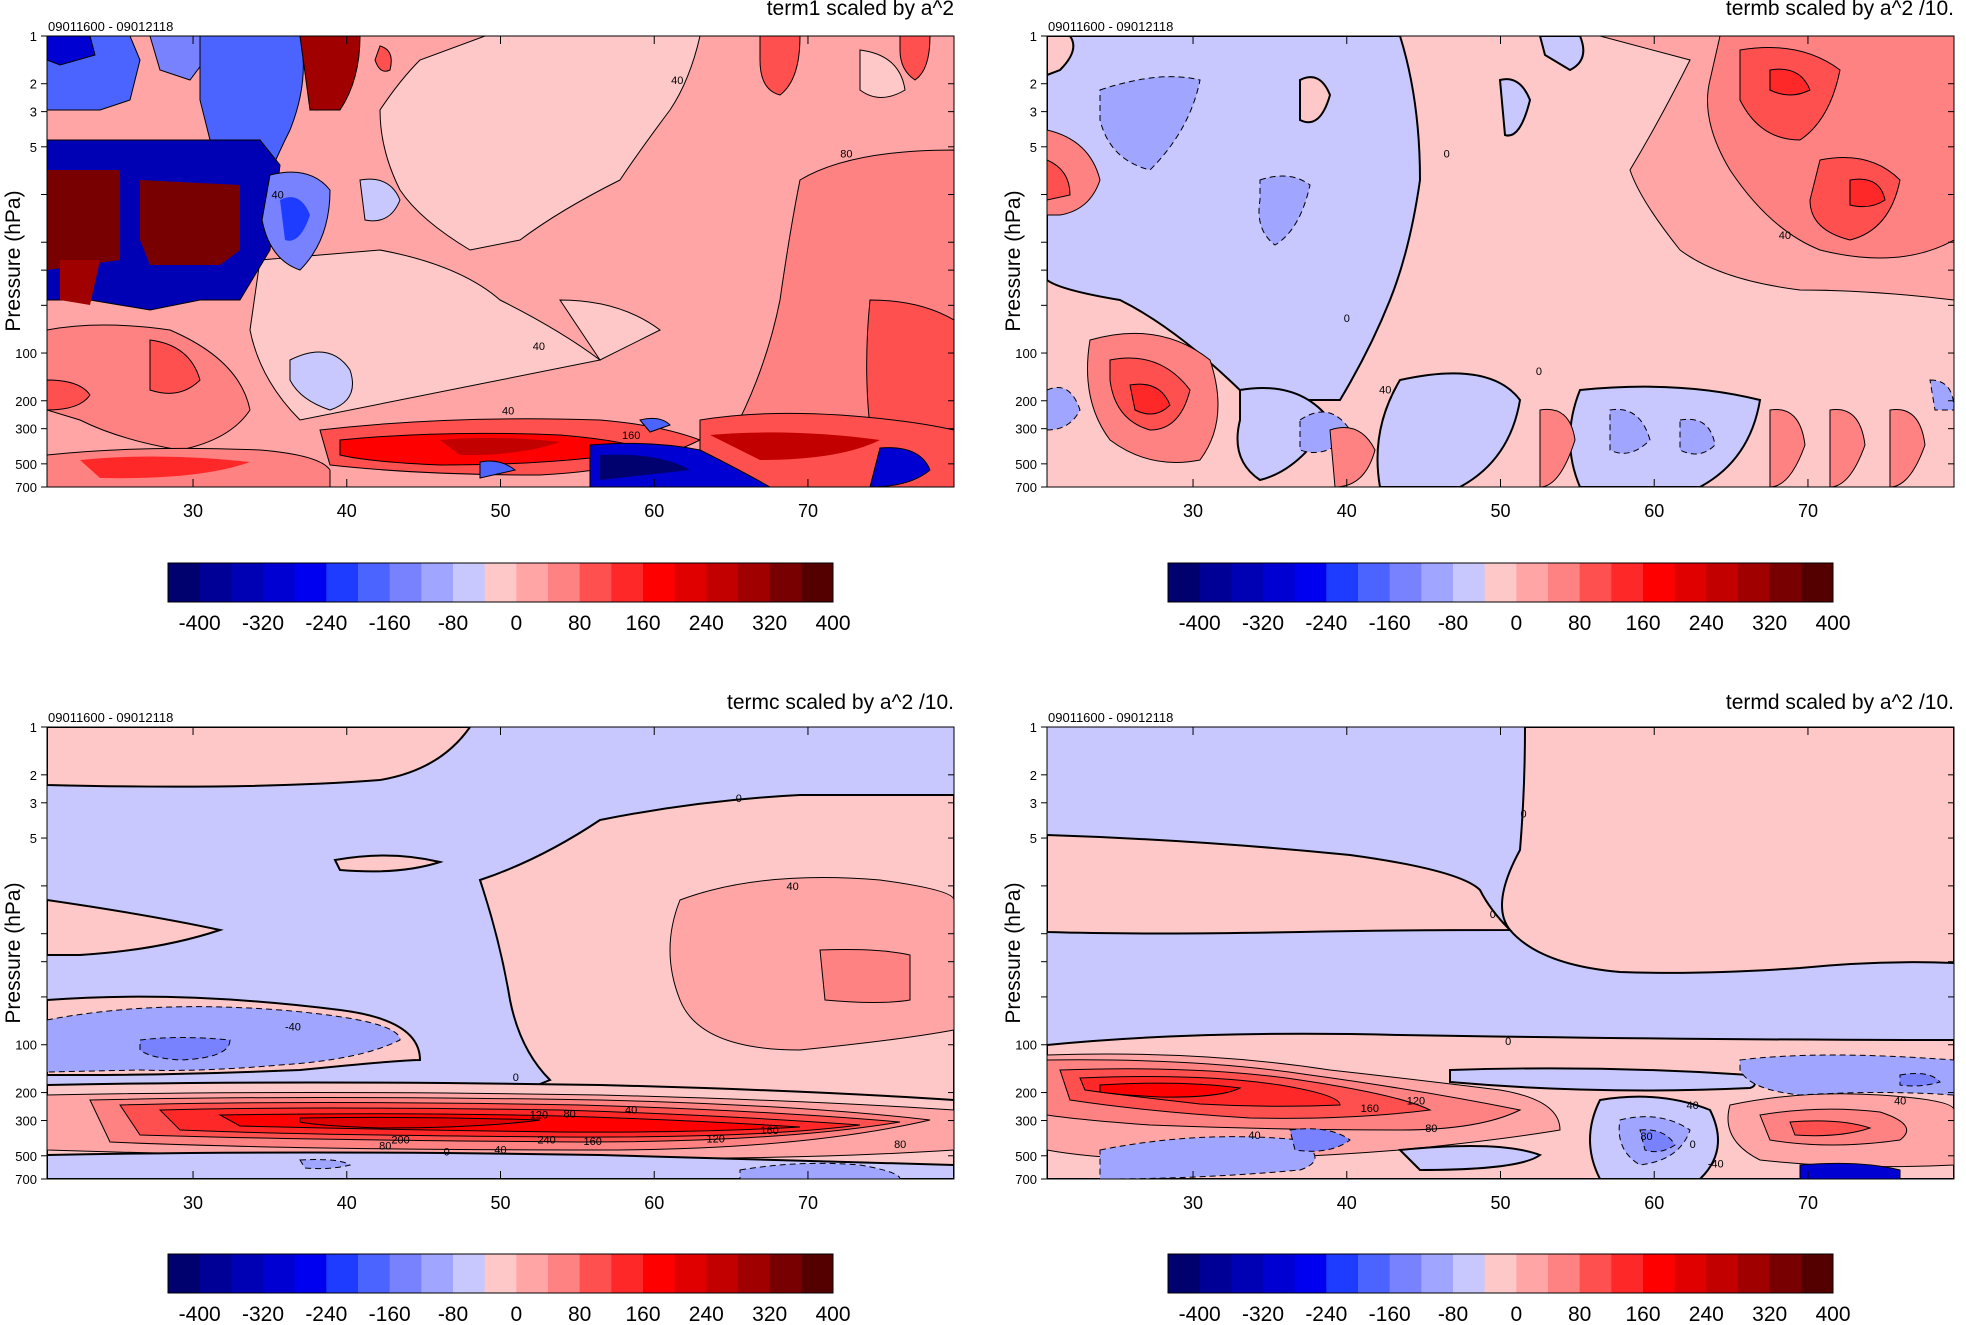 The height and width of the screenshot is (1325, 1966). What do you see at coordinates (347, 1203) in the screenshot?
I see `x-tick-label: 40` at bounding box center [347, 1203].